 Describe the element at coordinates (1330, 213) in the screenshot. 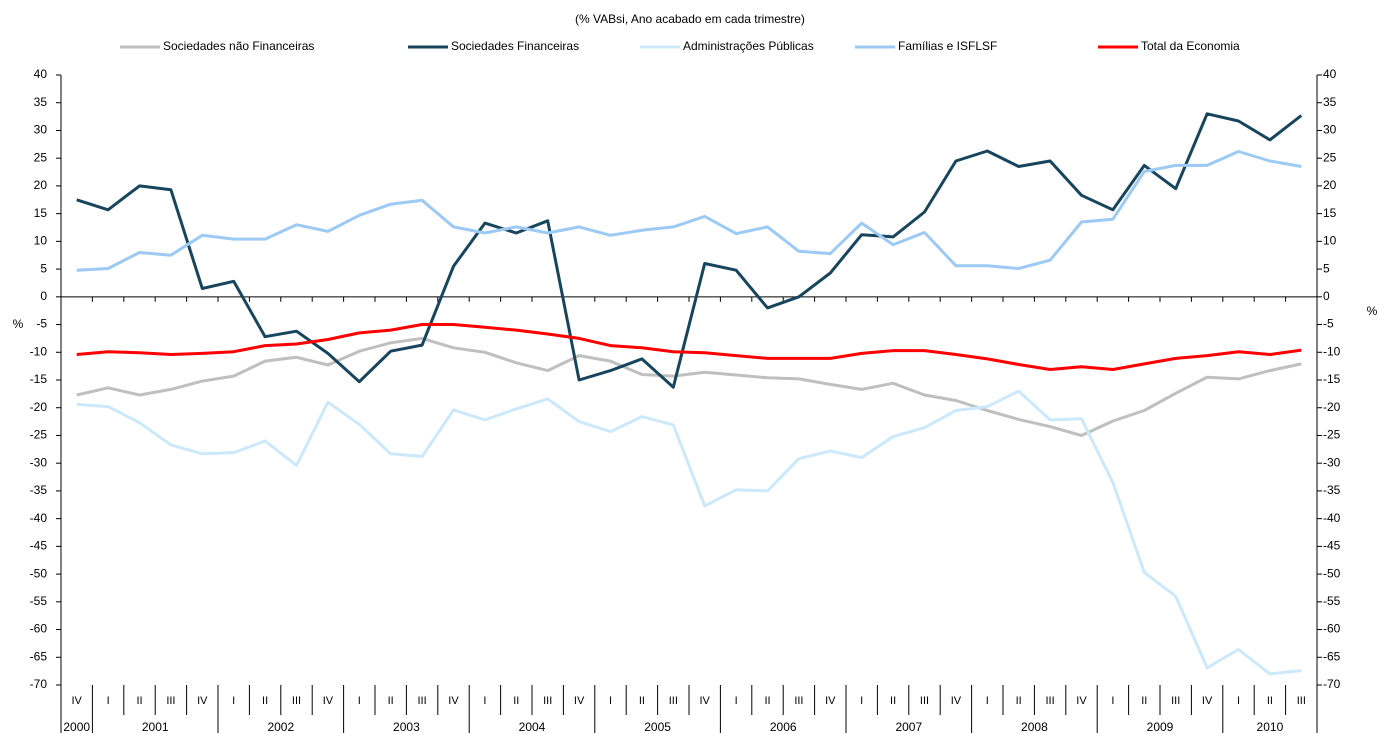

I see `y2-tick-label: 15` at that location.